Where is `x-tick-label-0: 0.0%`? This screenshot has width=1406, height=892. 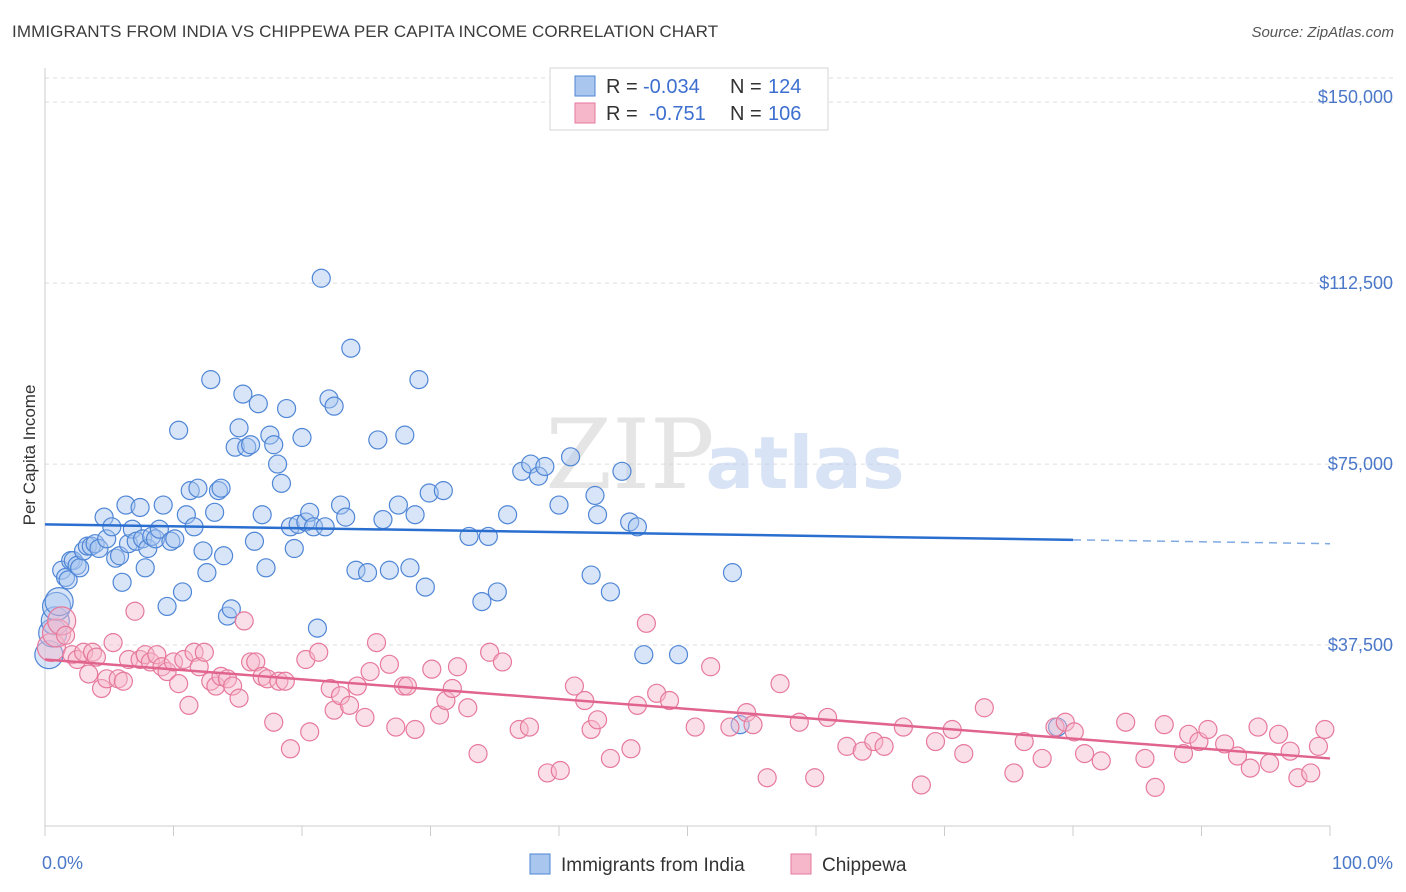
x-tick-label-0: 0.0% is located at coordinates (62, 863).